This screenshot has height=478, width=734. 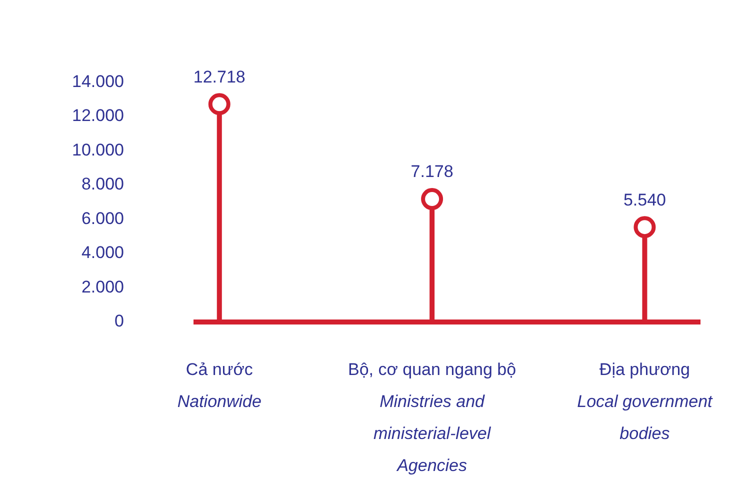 What do you see at coordinates (645, 402) in the screenshot?
I see `x-tick-label: Địa phương Local government bodies` at bounding box center [645, 402].